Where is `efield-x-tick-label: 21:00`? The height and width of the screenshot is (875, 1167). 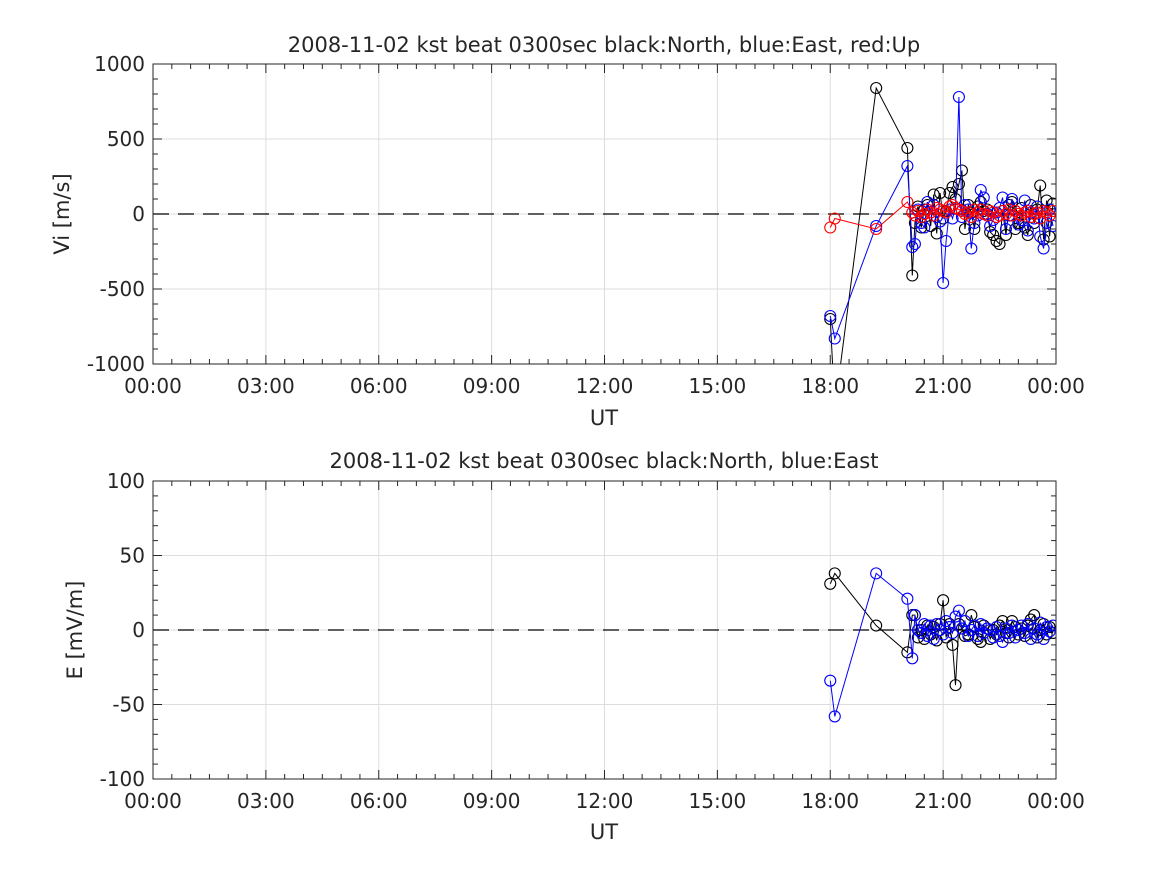
efield-x-tick-label: 21:00 is located at coordinates (943, 801).